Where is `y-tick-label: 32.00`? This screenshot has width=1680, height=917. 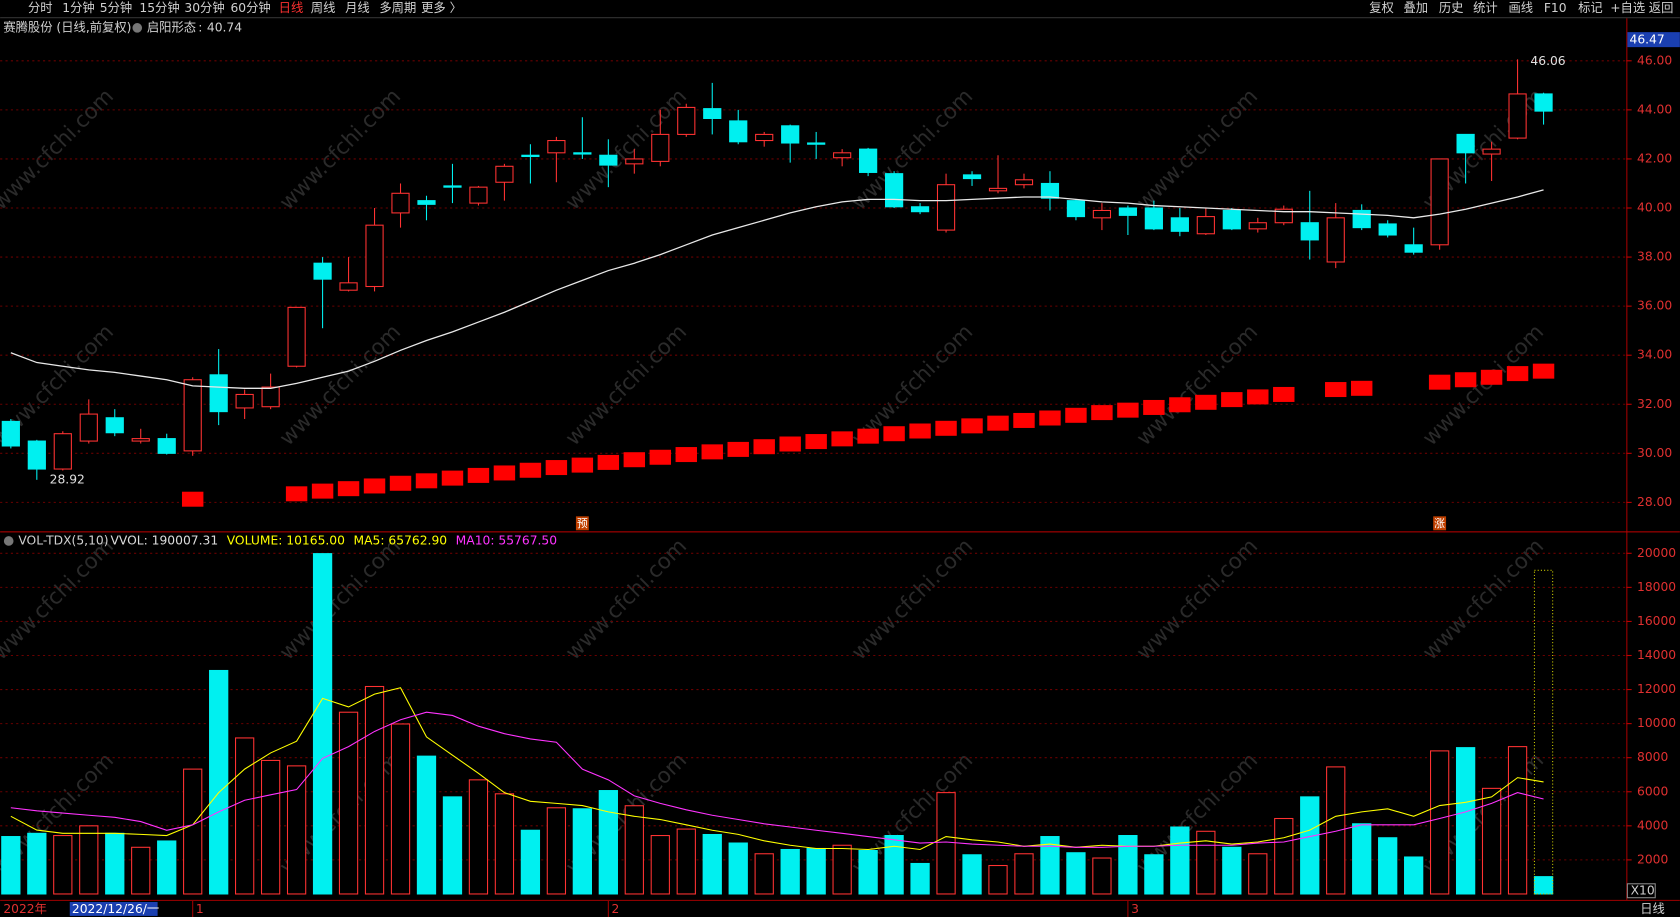
y-tick-label: 32.00 is located at coordinates (1654, 404).